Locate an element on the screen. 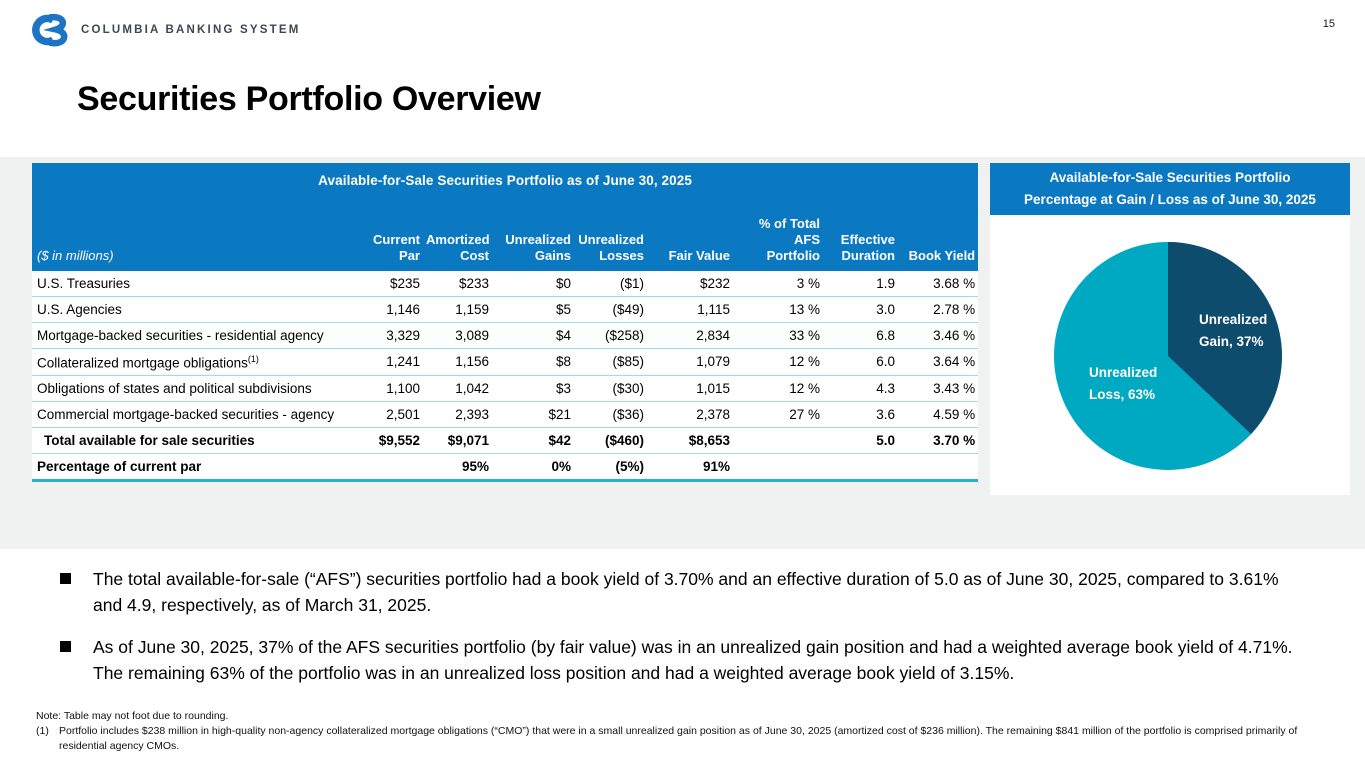  footnote-marker: (1) is located at coordinates (42, 731).